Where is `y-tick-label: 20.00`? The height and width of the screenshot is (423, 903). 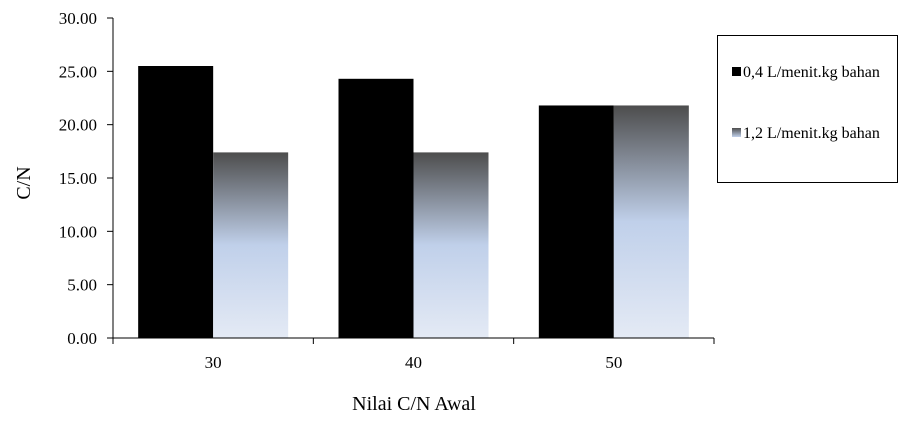 y-tick-label: 20.00 is located at coordinates (78, 125).